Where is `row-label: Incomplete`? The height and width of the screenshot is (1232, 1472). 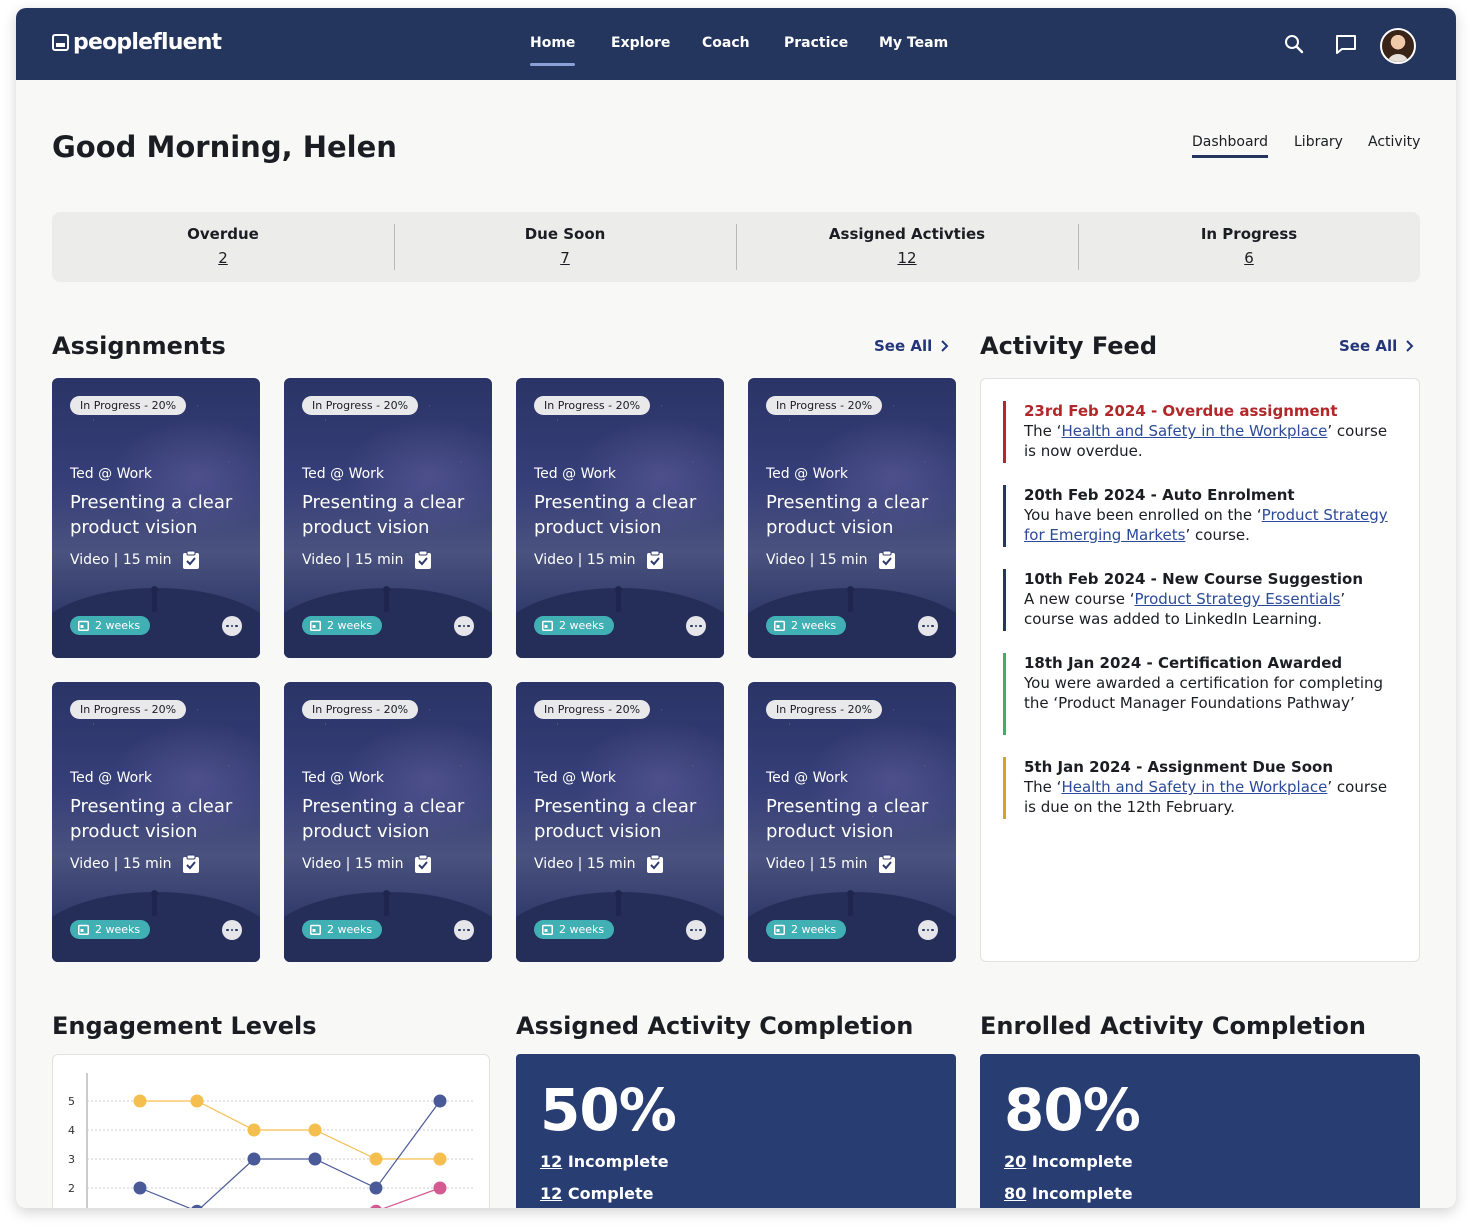 row-label: Incomplete is located at coordinates (1079, 1161).